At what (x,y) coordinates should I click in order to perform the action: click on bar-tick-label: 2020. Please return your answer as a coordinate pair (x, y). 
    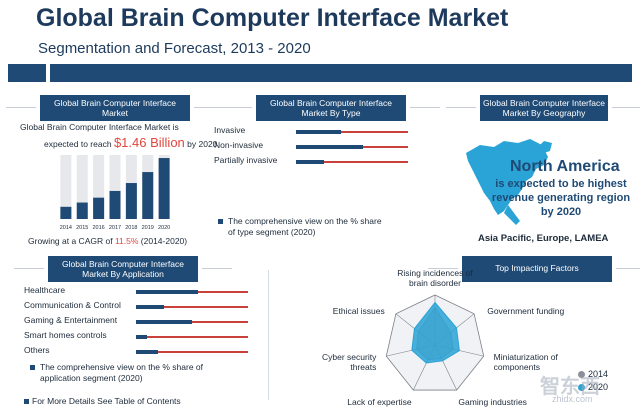
    Looking at the image, I should click on (164, 228).